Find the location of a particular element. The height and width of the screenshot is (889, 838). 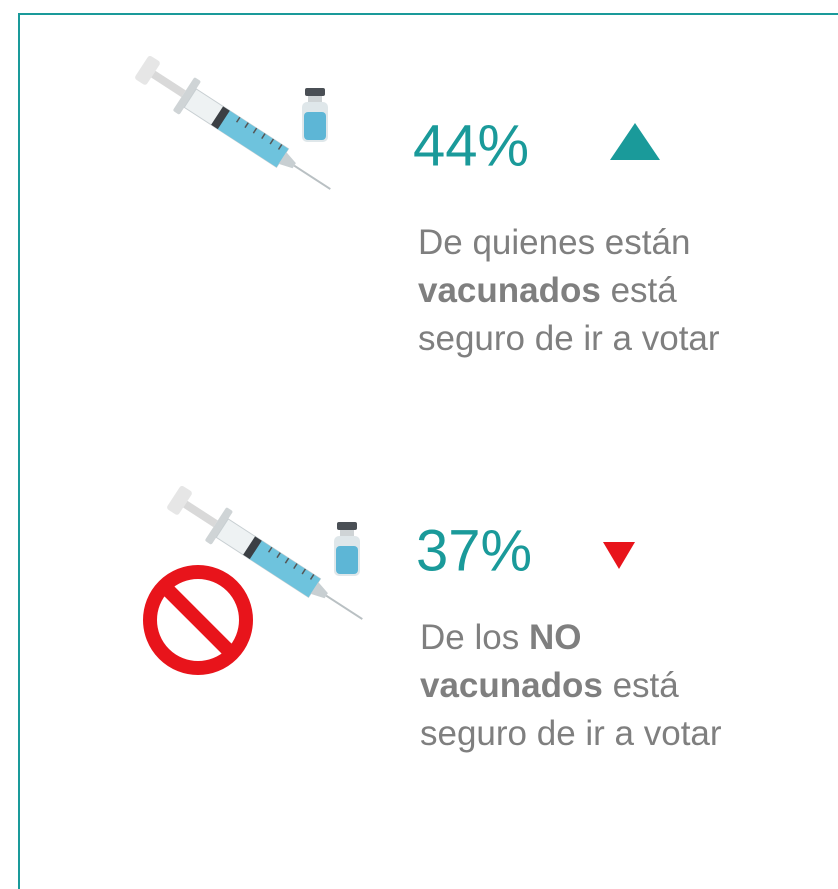

description-line: De los NO is located at coordinates (500, 637).